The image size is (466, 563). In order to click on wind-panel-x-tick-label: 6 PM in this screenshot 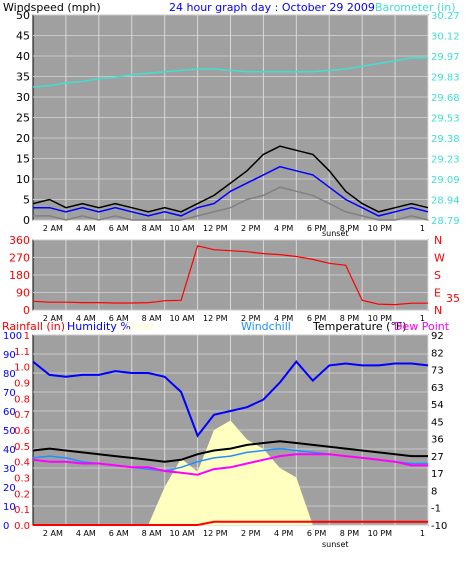, I will do `click(316, 228)`.